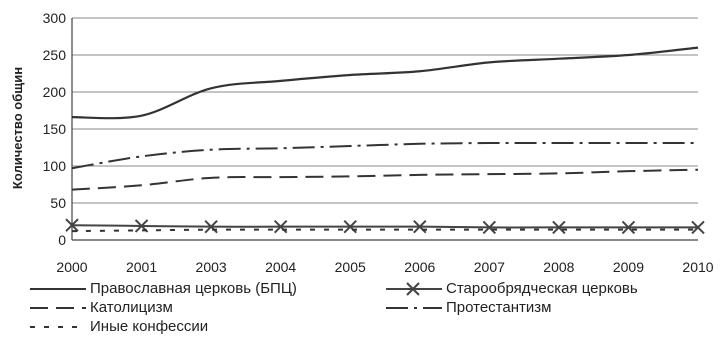 This screenshot has width=721, height=343. I want to click on x-tick-label: 2010, so click(697, 267).